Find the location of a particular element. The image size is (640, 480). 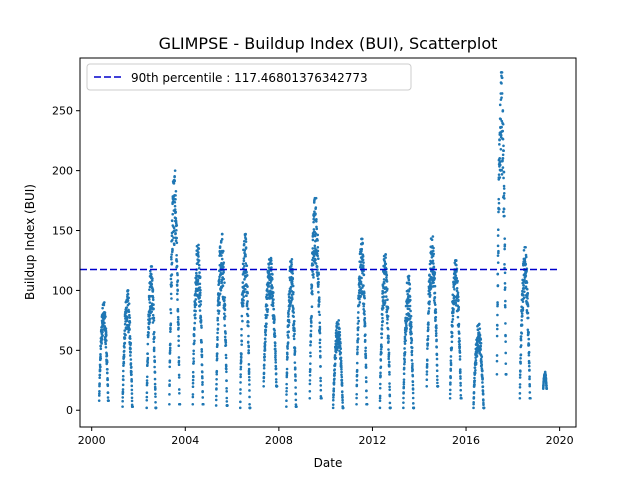

y-tick-label: 250 is located at coordinates (62, 111).